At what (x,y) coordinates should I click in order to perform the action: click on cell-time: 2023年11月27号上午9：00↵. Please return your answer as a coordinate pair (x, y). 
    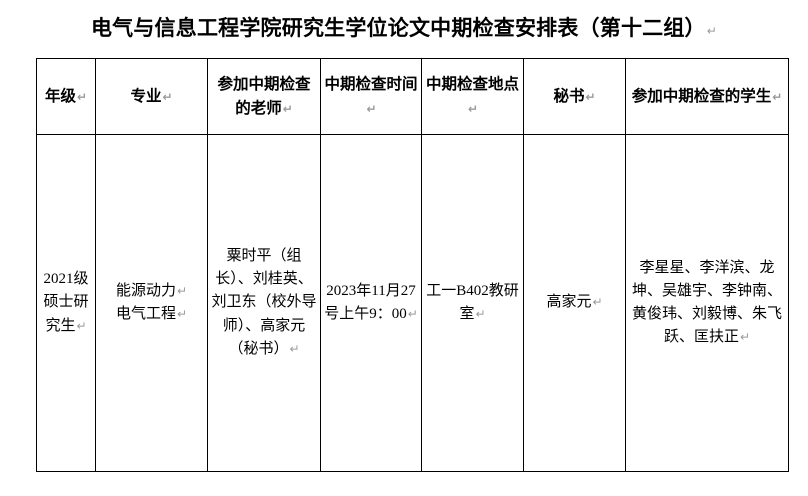
    Looking at the image, I should click on (371, 303).